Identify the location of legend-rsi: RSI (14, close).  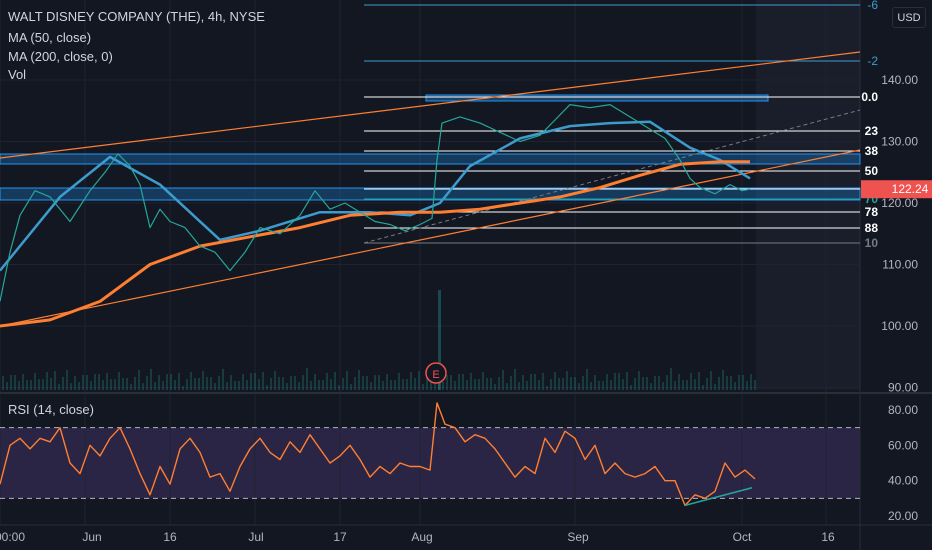
(51, 409).